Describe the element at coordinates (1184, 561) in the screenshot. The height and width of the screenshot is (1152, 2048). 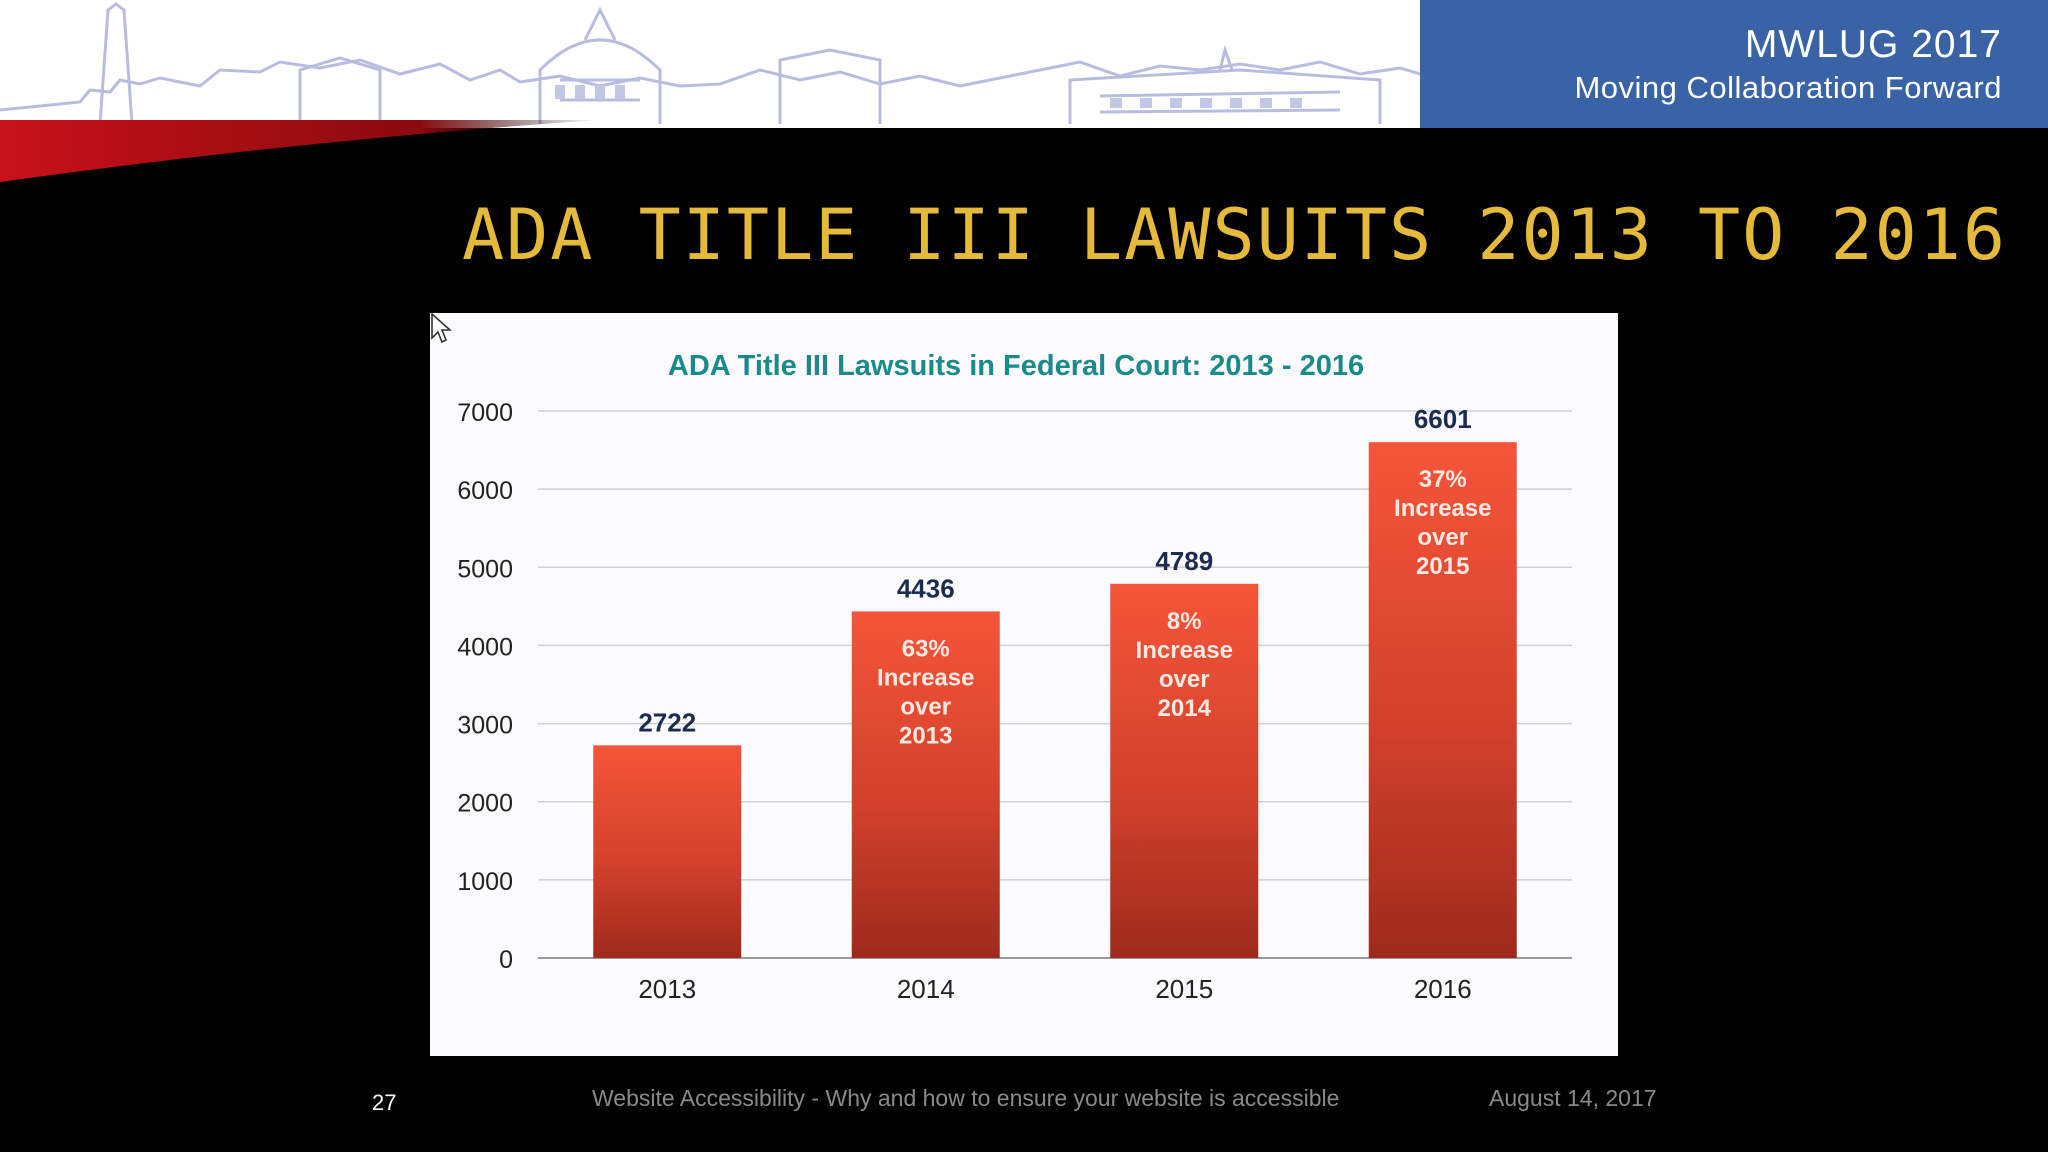
I see `bar-value-label: 4789` at that location.